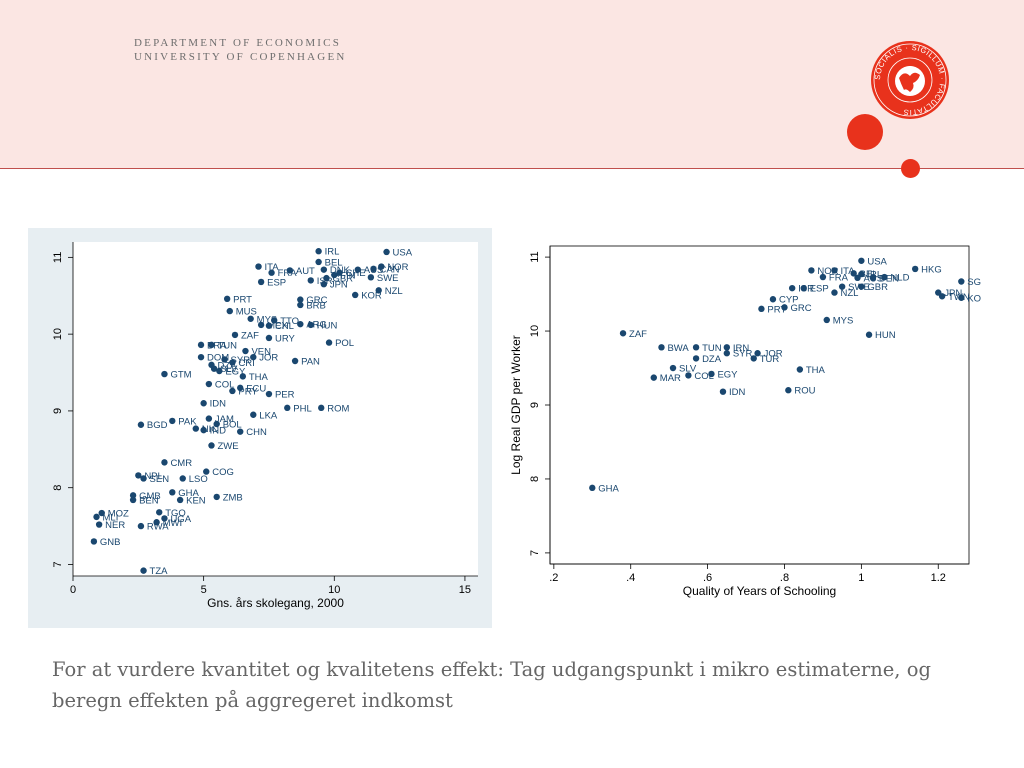 This screenshot has width=1024, height=768. Describe the element at coordinates (256, 388) in the screenshot. I see `data-point-label: ECU` at that location.